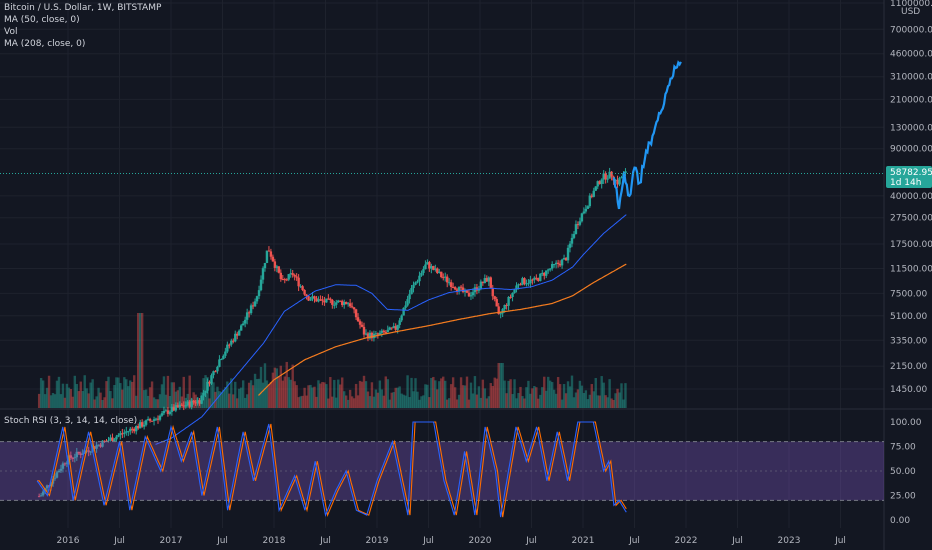  I want to click on indicator-ma50-label: MA (50, close, 0), so click(42, 20).